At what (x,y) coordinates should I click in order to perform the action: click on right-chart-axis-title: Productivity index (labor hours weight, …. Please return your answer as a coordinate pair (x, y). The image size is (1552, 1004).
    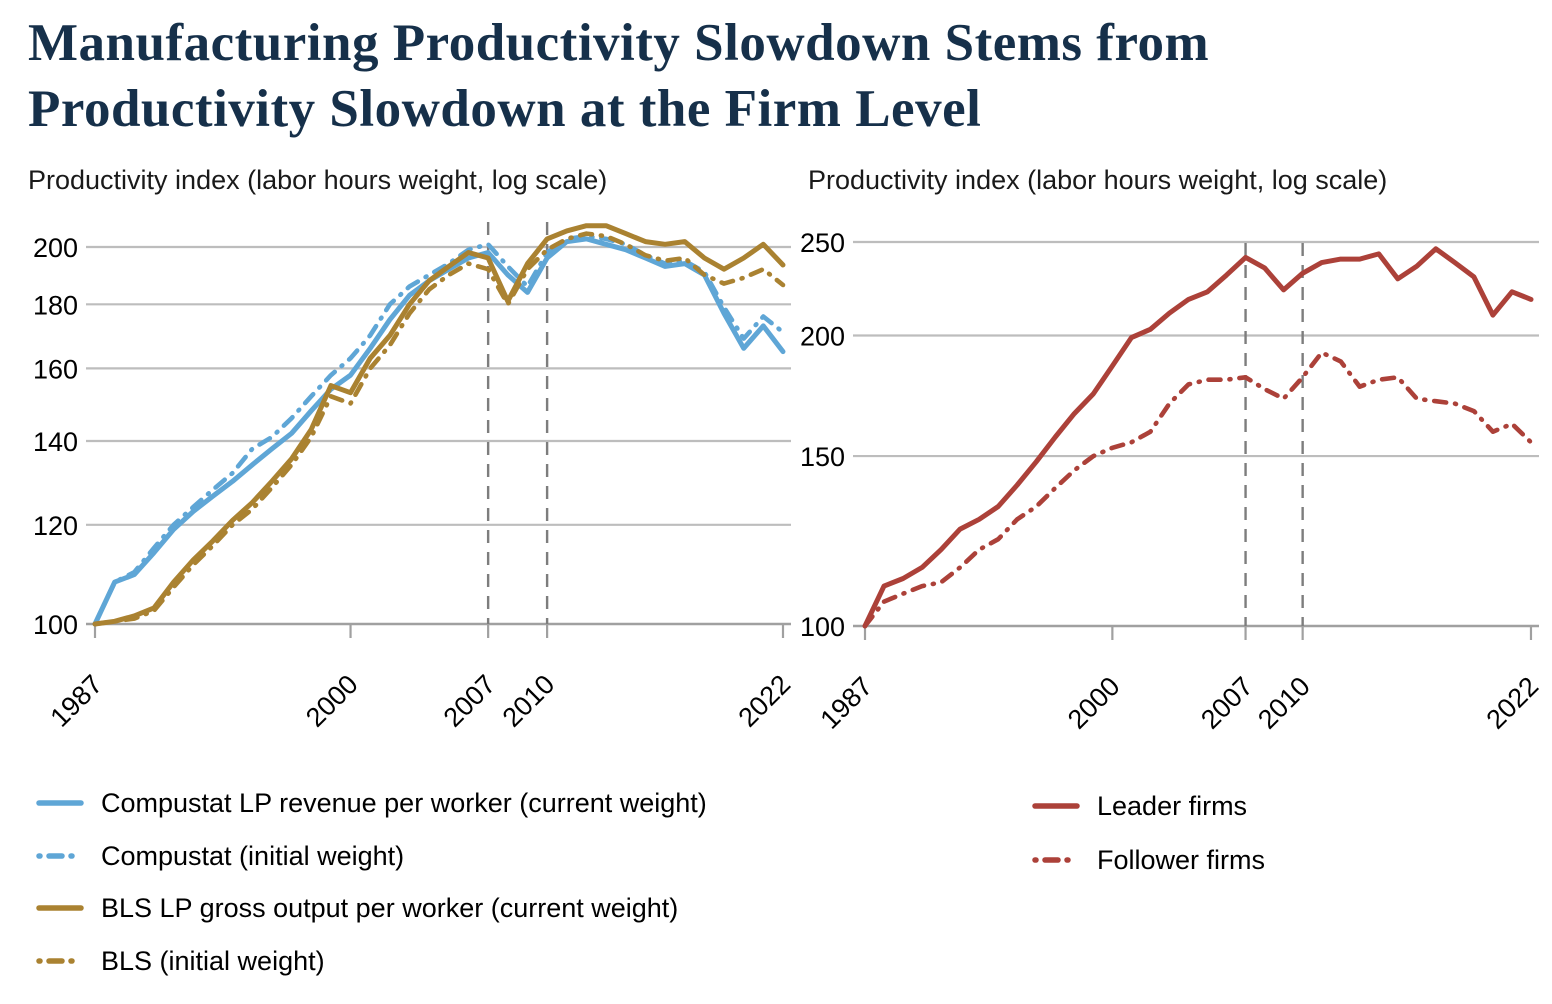
    Looking at the image, I should click on (1098, 180).